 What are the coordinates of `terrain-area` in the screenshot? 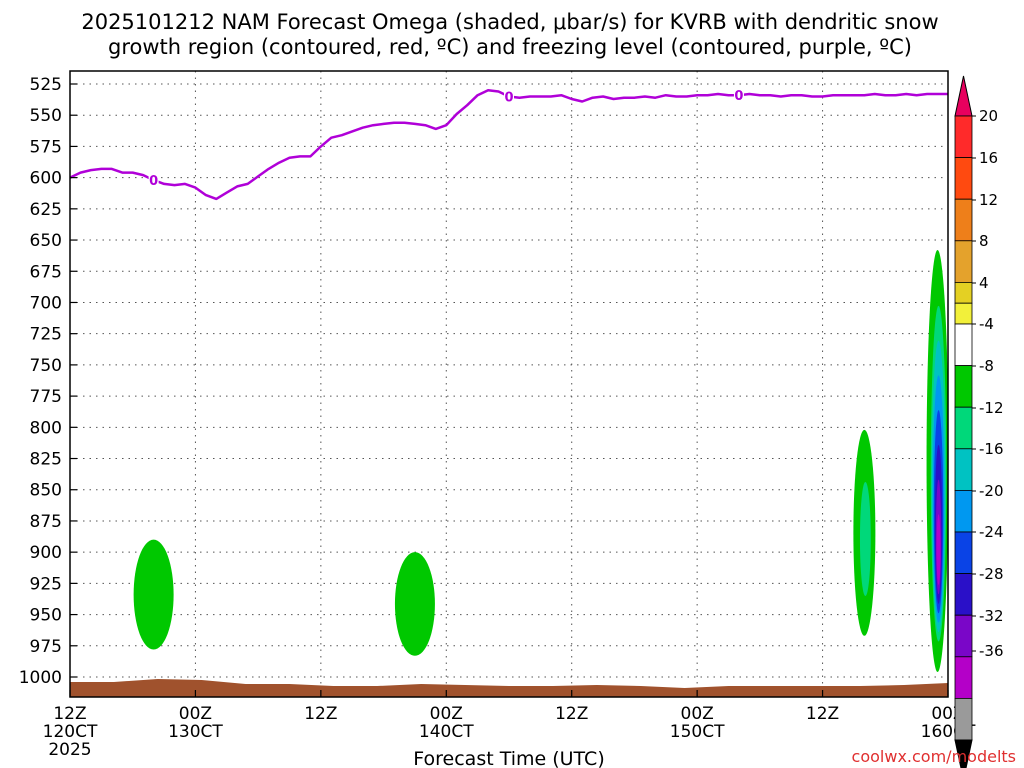 It's located at (509, 688).